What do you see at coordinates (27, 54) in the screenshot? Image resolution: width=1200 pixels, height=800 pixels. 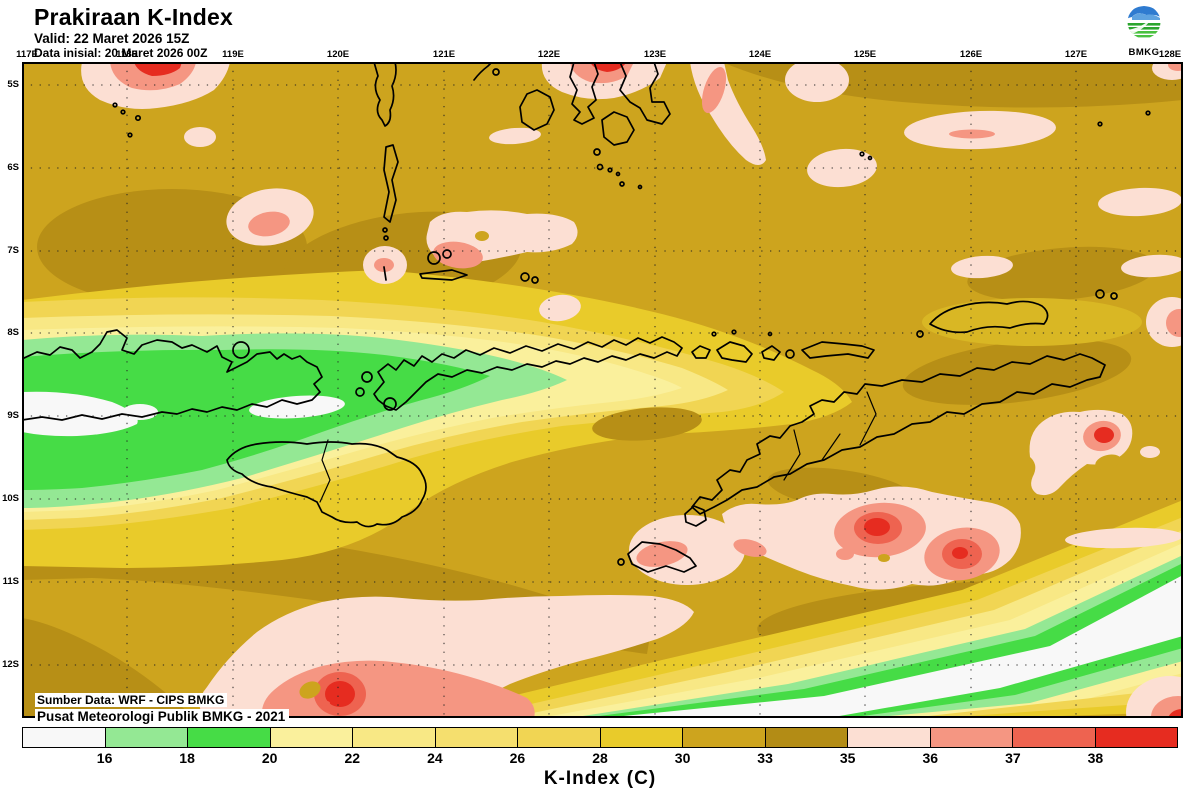 I see `lon-tick: 117E` at bounding box center [27, 54].